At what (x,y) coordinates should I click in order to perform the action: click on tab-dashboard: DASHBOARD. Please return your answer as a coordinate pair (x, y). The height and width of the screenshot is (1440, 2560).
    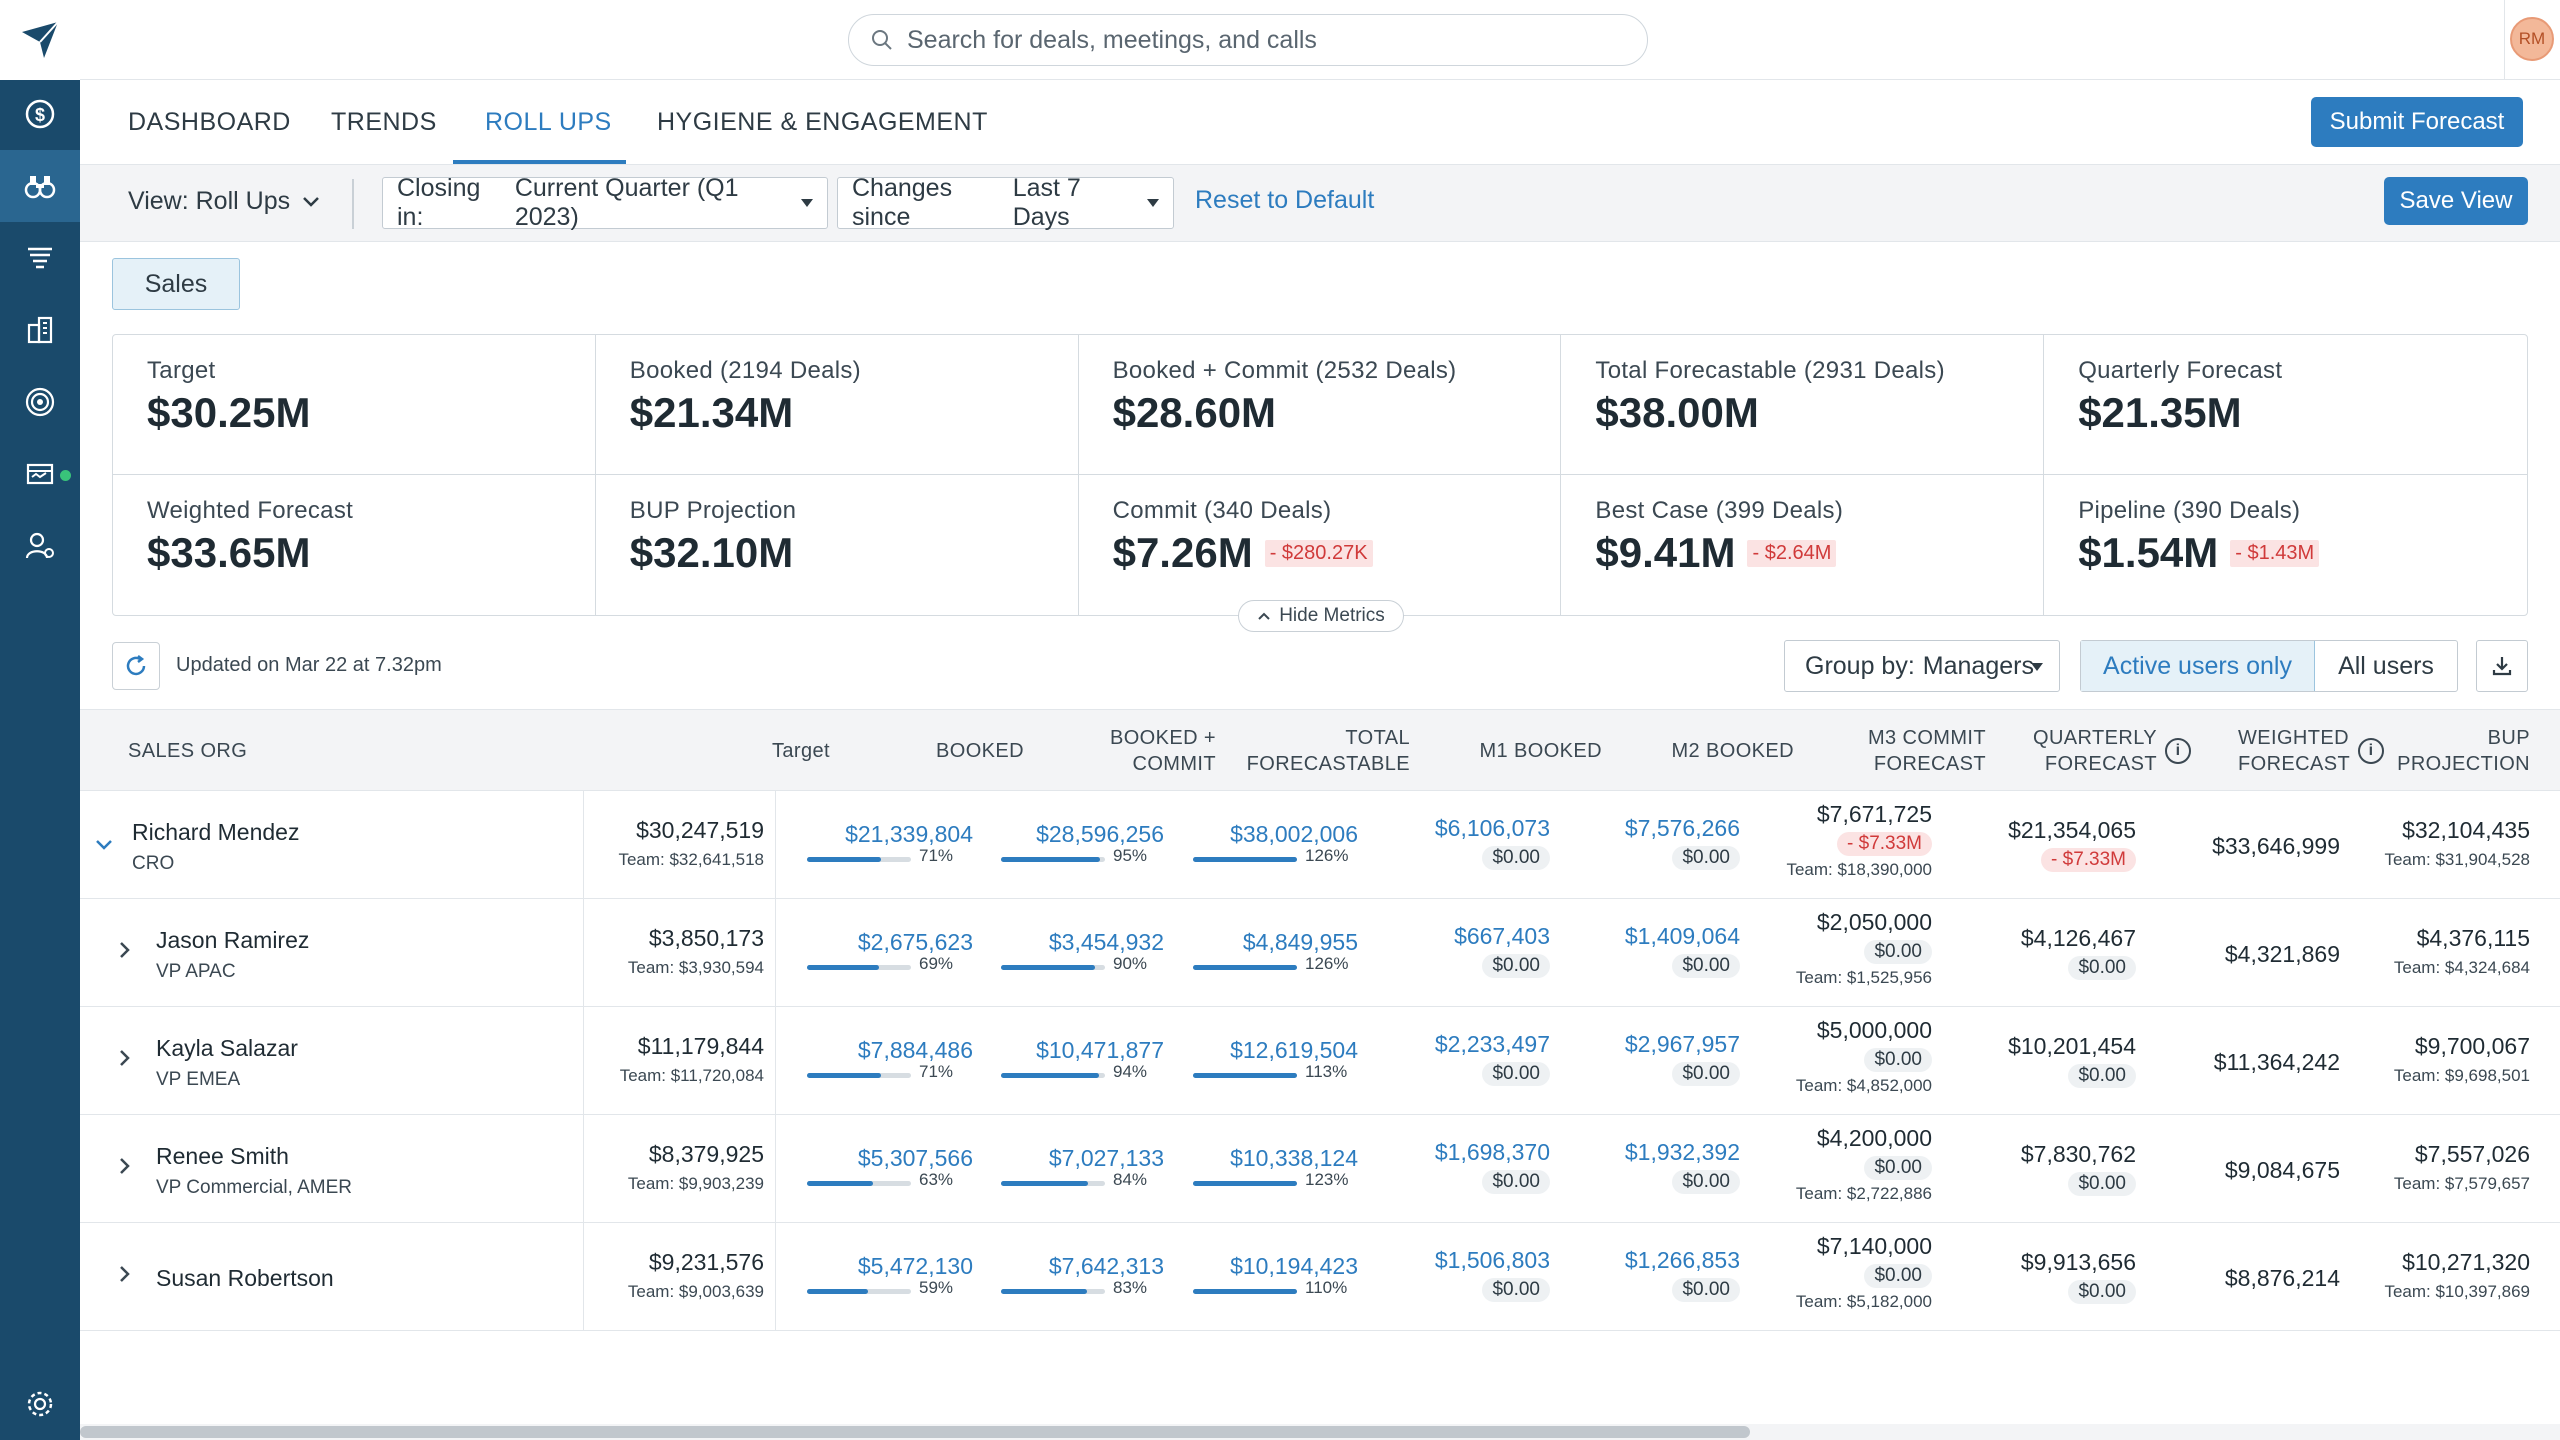
    Looking at the image, I should click on (209, 122).